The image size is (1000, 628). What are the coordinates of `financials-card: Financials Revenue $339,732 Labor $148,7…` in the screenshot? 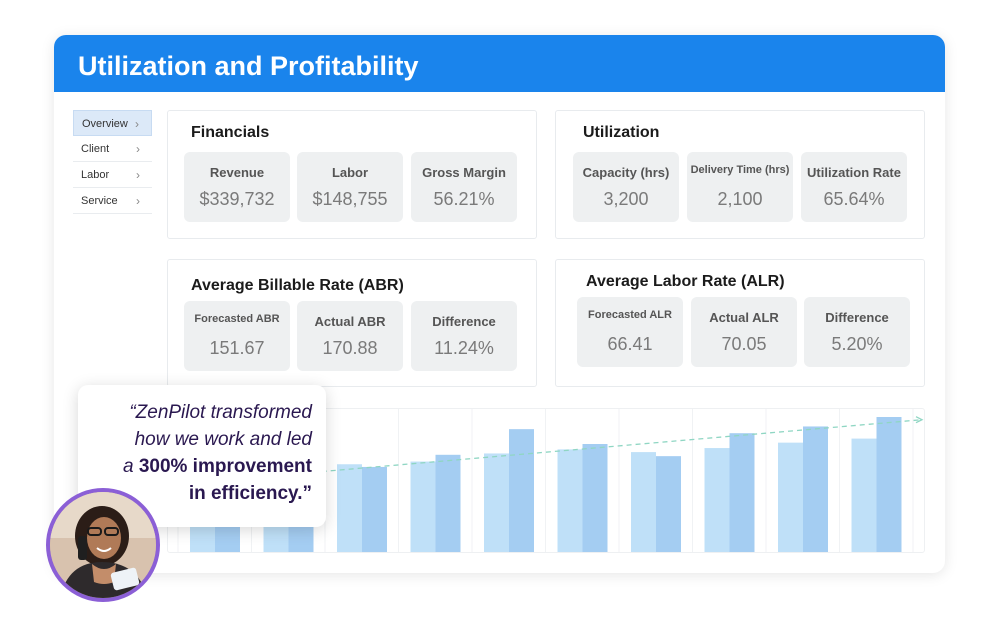 It's located at (352, 174).